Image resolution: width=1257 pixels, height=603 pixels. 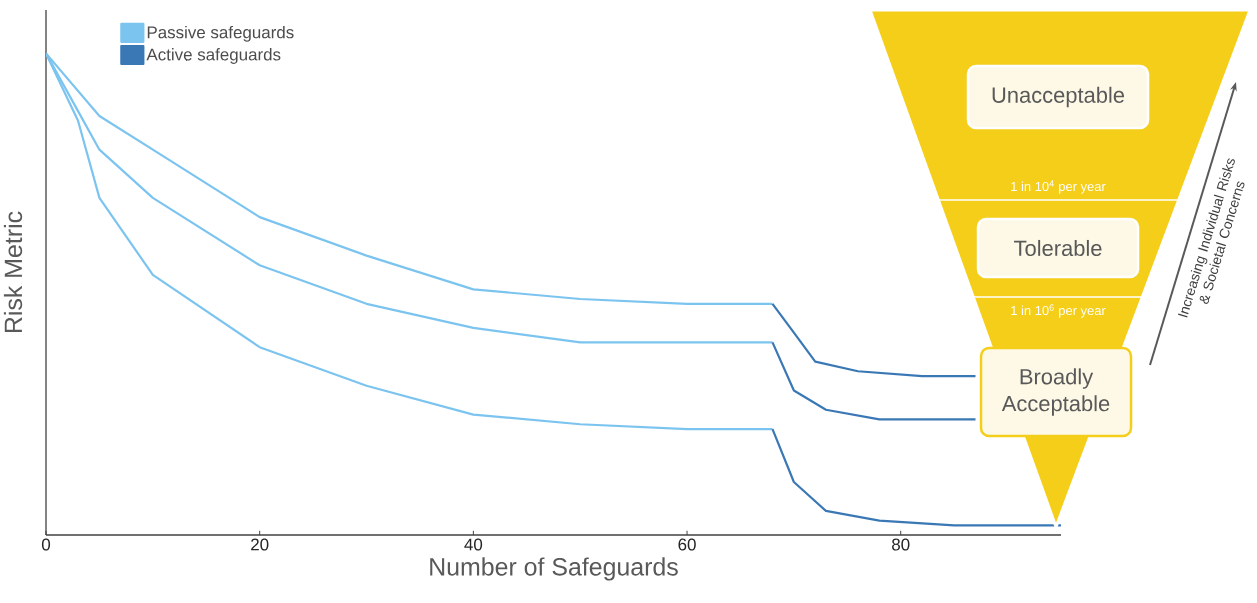 I want to click on annotation: Unacceptable, so click(x=1058, y=97).